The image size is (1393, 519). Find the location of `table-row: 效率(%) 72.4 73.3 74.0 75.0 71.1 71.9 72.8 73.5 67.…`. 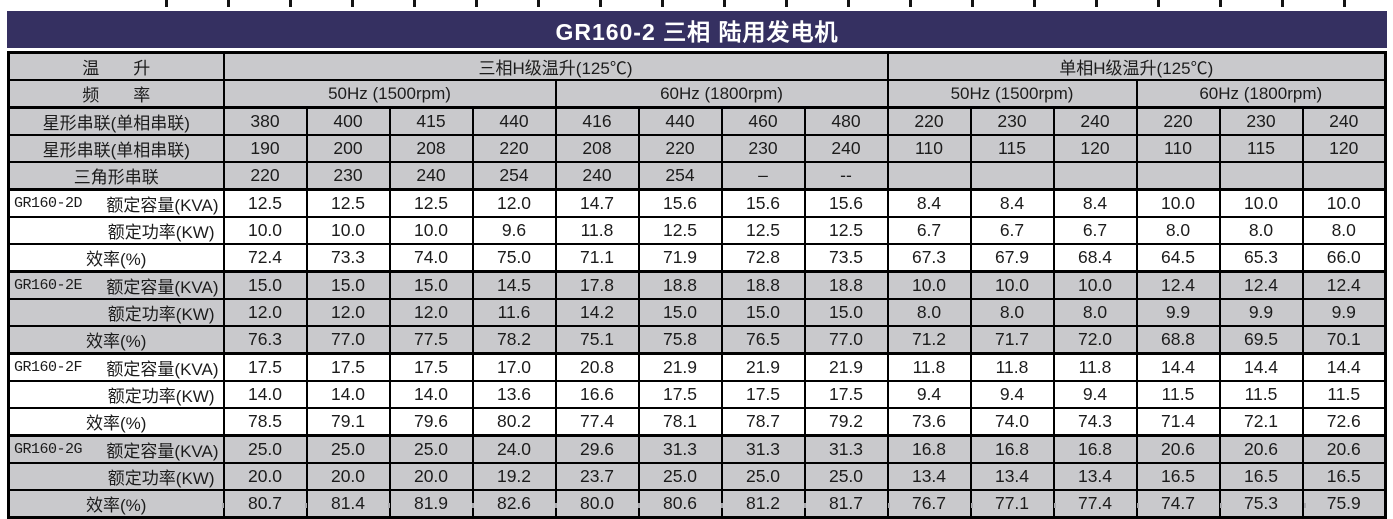

table-row: 效率(%) 72.4 73.3 74.0 75.0 71.1 71.9 72.8 73.5 67.… is located at coordinates (697, 258).